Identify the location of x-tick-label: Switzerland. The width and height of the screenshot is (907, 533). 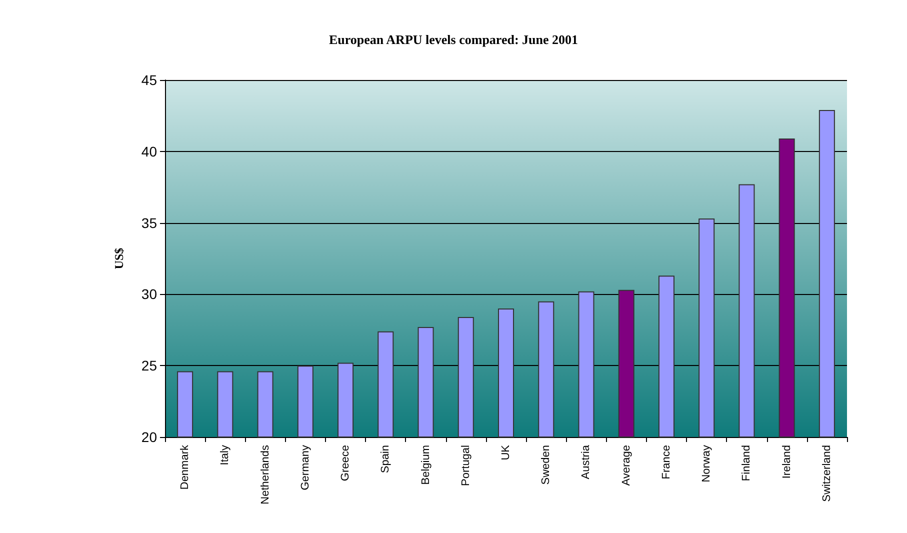
(826, 473).